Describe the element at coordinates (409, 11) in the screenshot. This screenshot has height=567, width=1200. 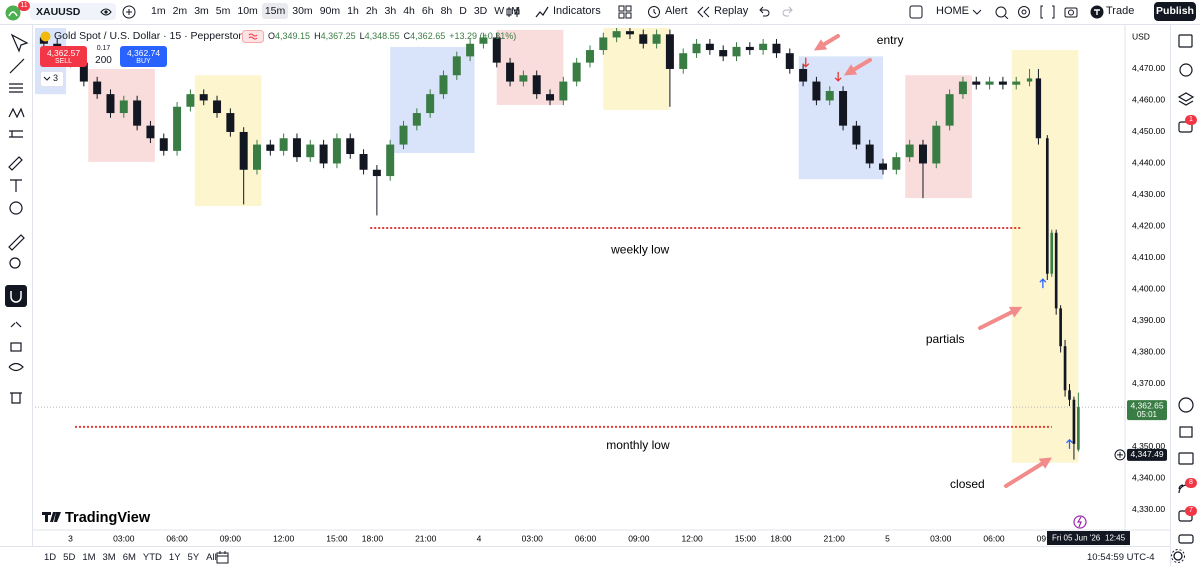
I see `timeframe-button: 4h` at that location.